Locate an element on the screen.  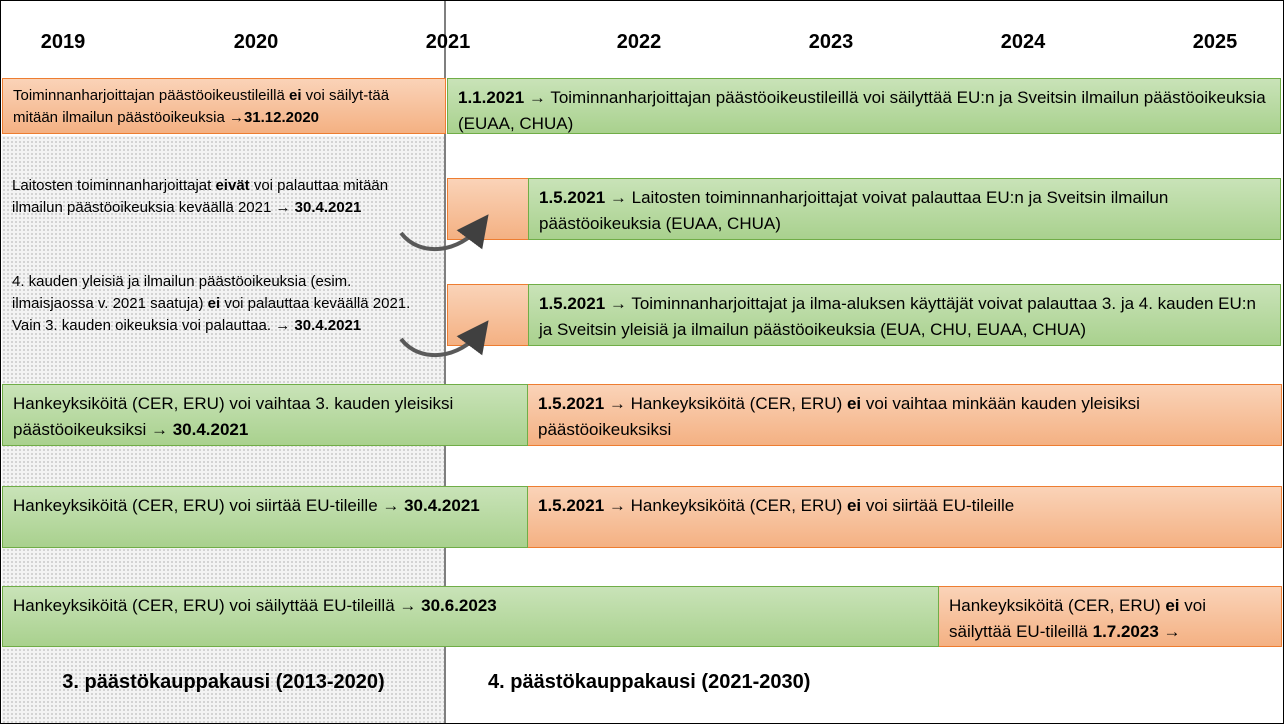
text-run: voi siirtää EU-tileille is located at coordinates (938, 505).